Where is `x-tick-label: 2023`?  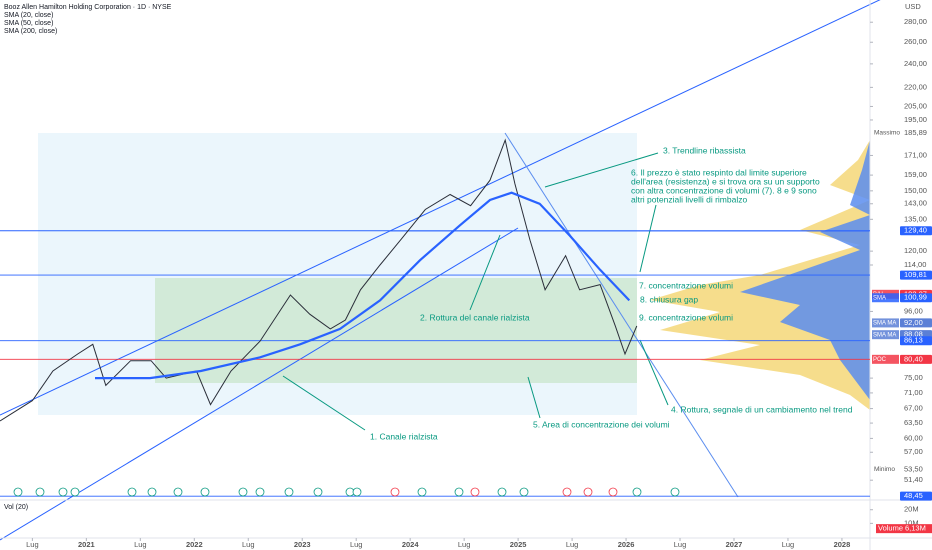
x-tick-label: 2023 is located at coordinates (302, 544).